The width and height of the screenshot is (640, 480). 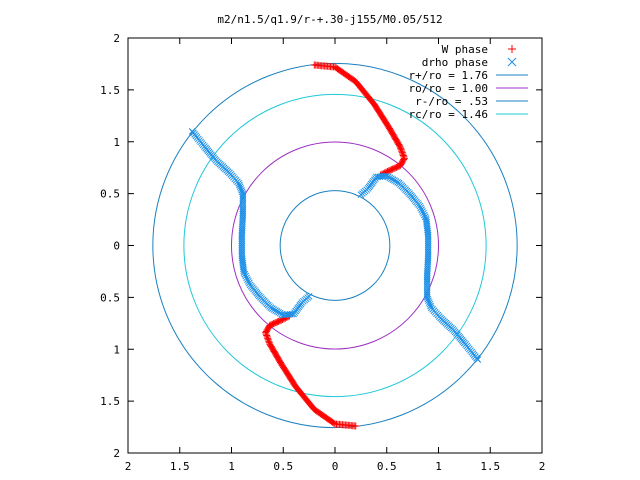 I want to click on legend-label: ro/ro = 1.00, so click(x=448, y=88).